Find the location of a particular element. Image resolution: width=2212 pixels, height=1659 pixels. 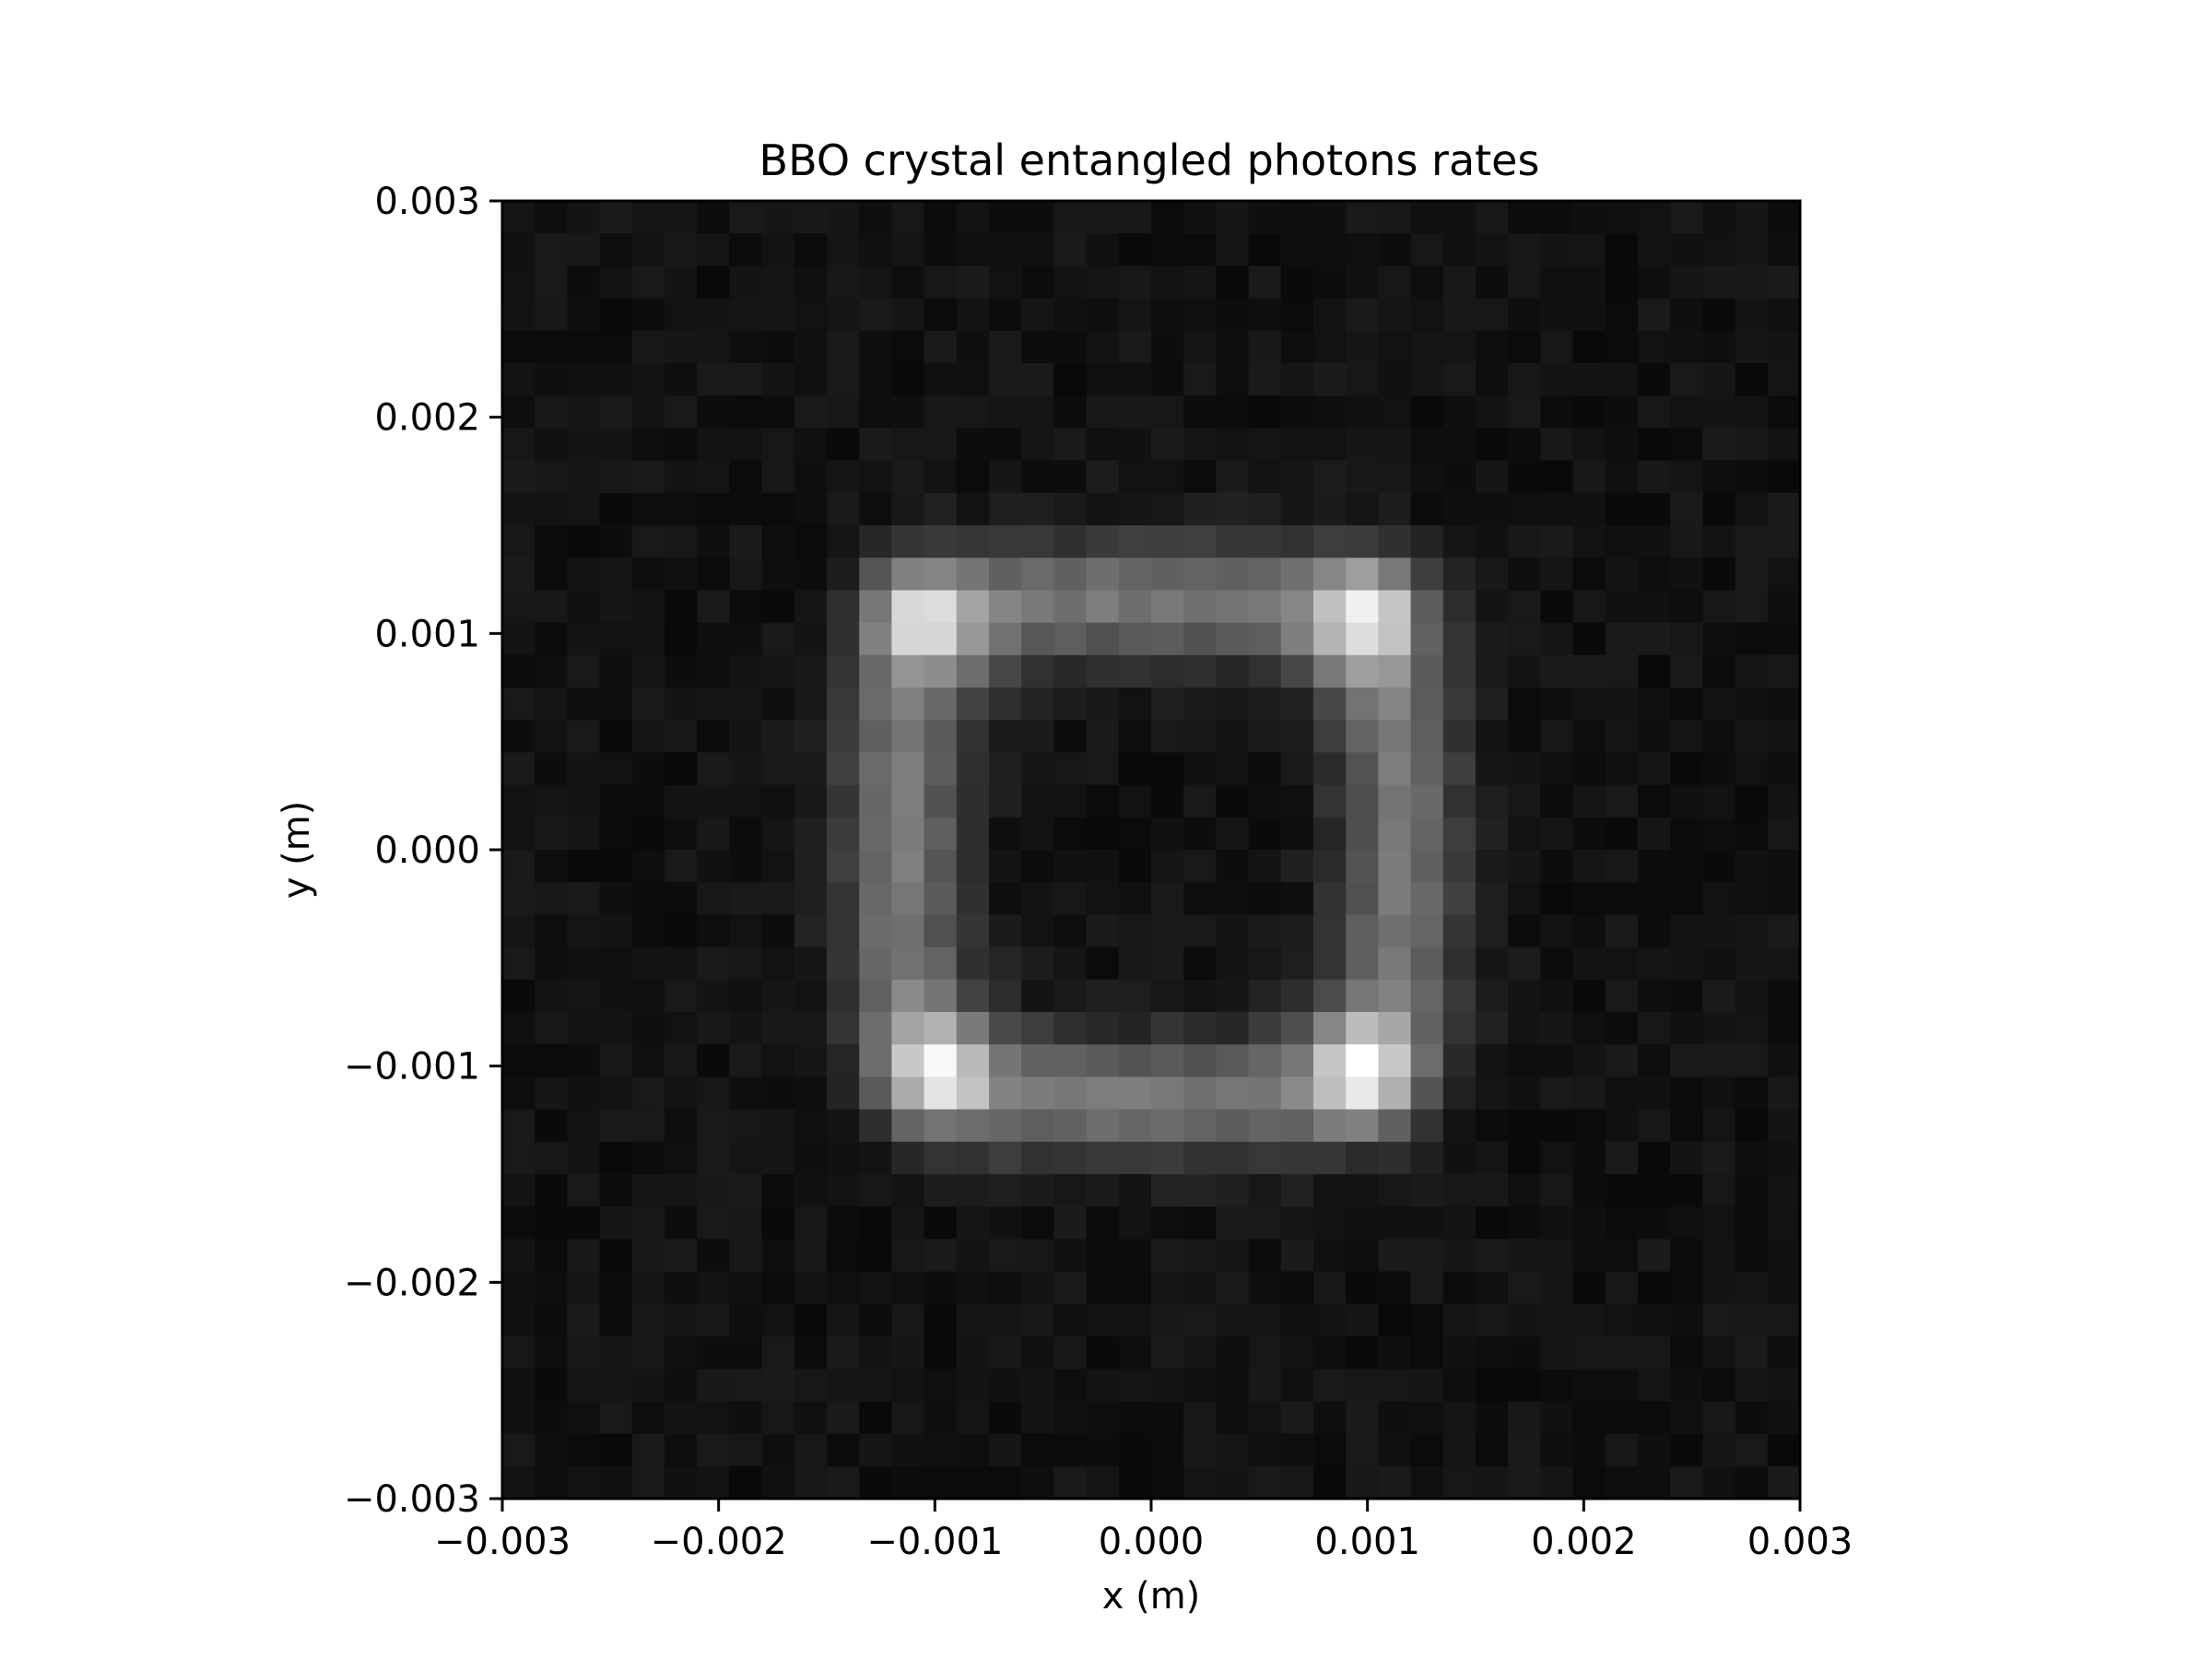

x-tick-label: −0.003 is located at coordinates (502, 1542).